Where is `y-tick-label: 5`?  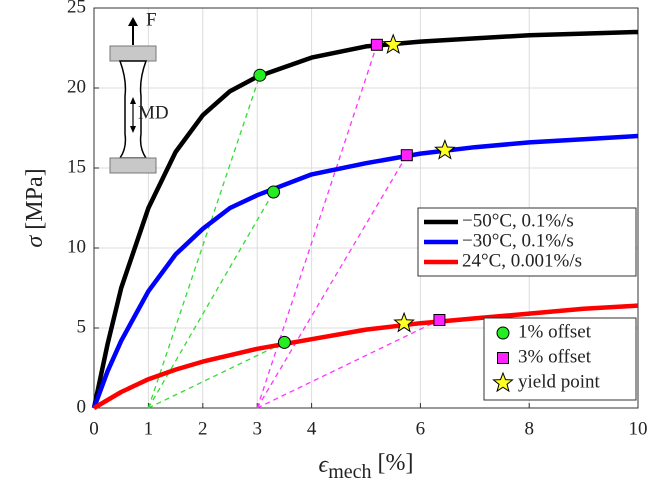 y-tick-label: 5 is located at coordinates (82, 326).